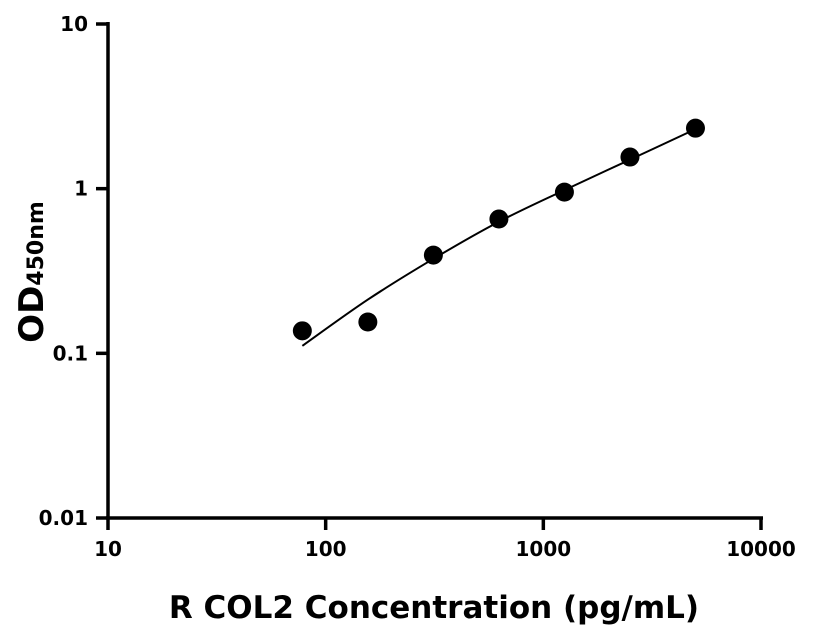  Describe the element at coordinates (326, 549) in the screenshot. I see `x-tick-label: 100` at that location.